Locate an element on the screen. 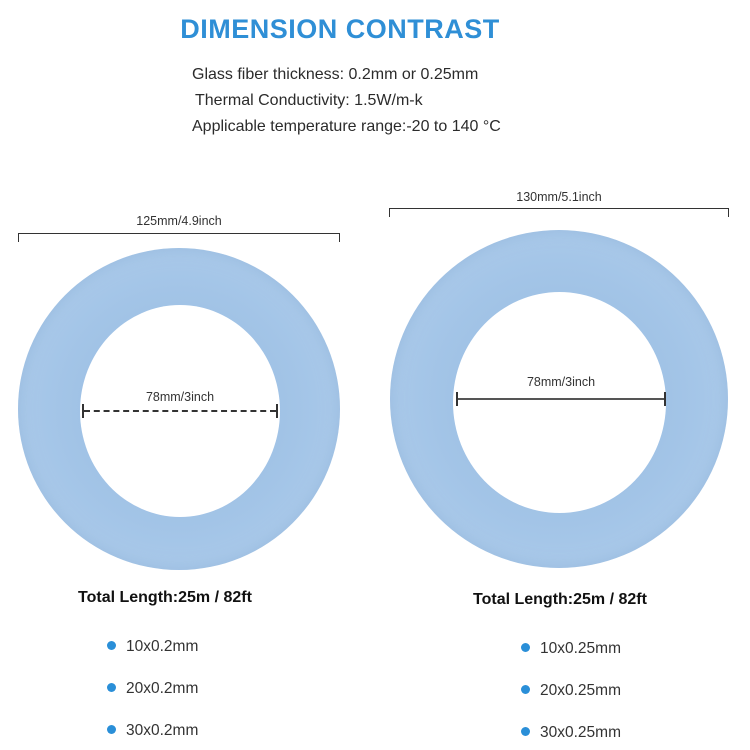 The image size is (750, 750). roll-left-option-3: 30x0.2mm is located at coordinates (152, 731).